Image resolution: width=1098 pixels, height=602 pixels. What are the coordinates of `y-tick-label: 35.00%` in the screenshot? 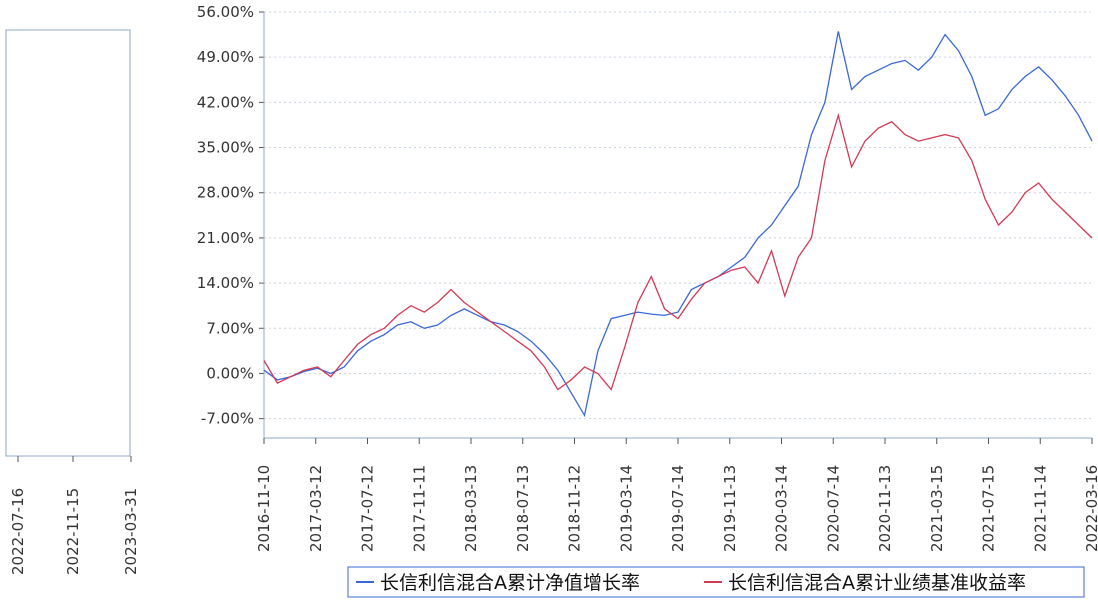 It's located at (225, 148).